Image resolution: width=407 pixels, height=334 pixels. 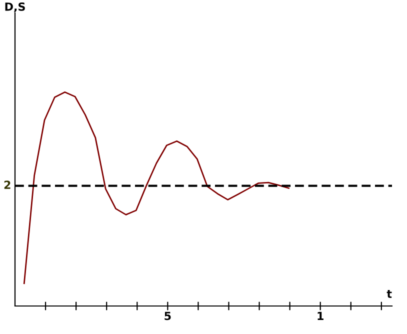 What do you see at coordinates (15, 7) in the screenshot?
I see `text: D,S` at bounding box center [15, 7].